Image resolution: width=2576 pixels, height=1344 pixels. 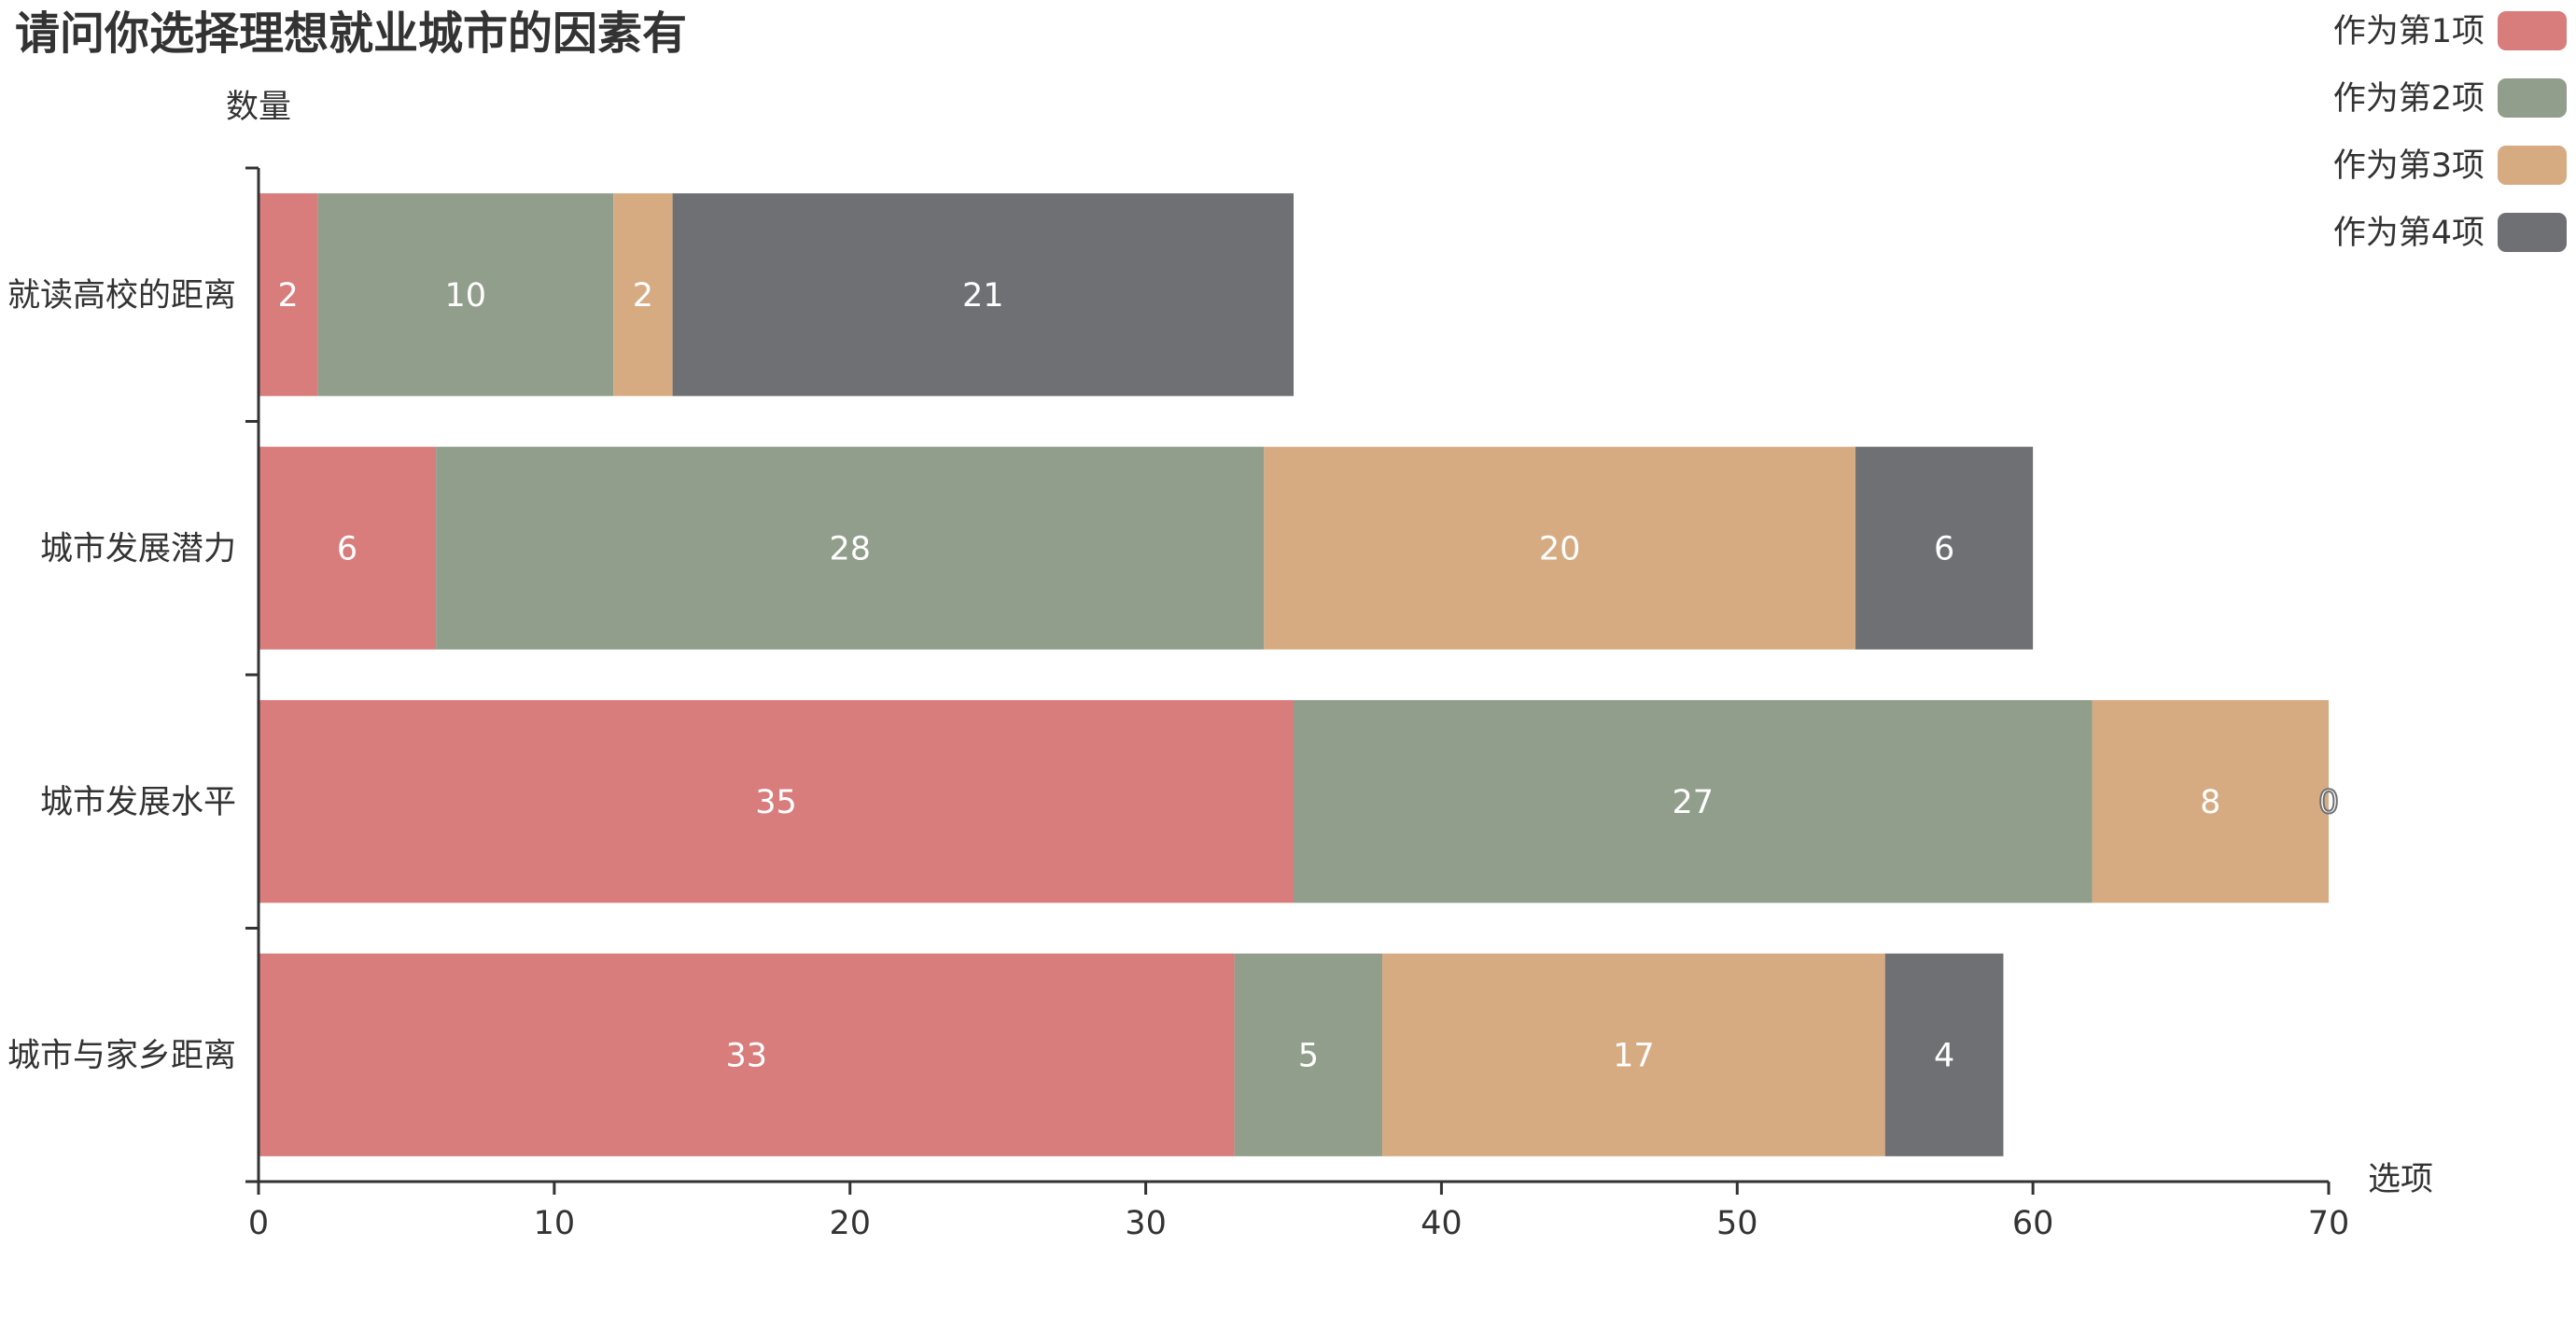 I want to click on x-tick-label: 40, so click(x=1442, y=1223).